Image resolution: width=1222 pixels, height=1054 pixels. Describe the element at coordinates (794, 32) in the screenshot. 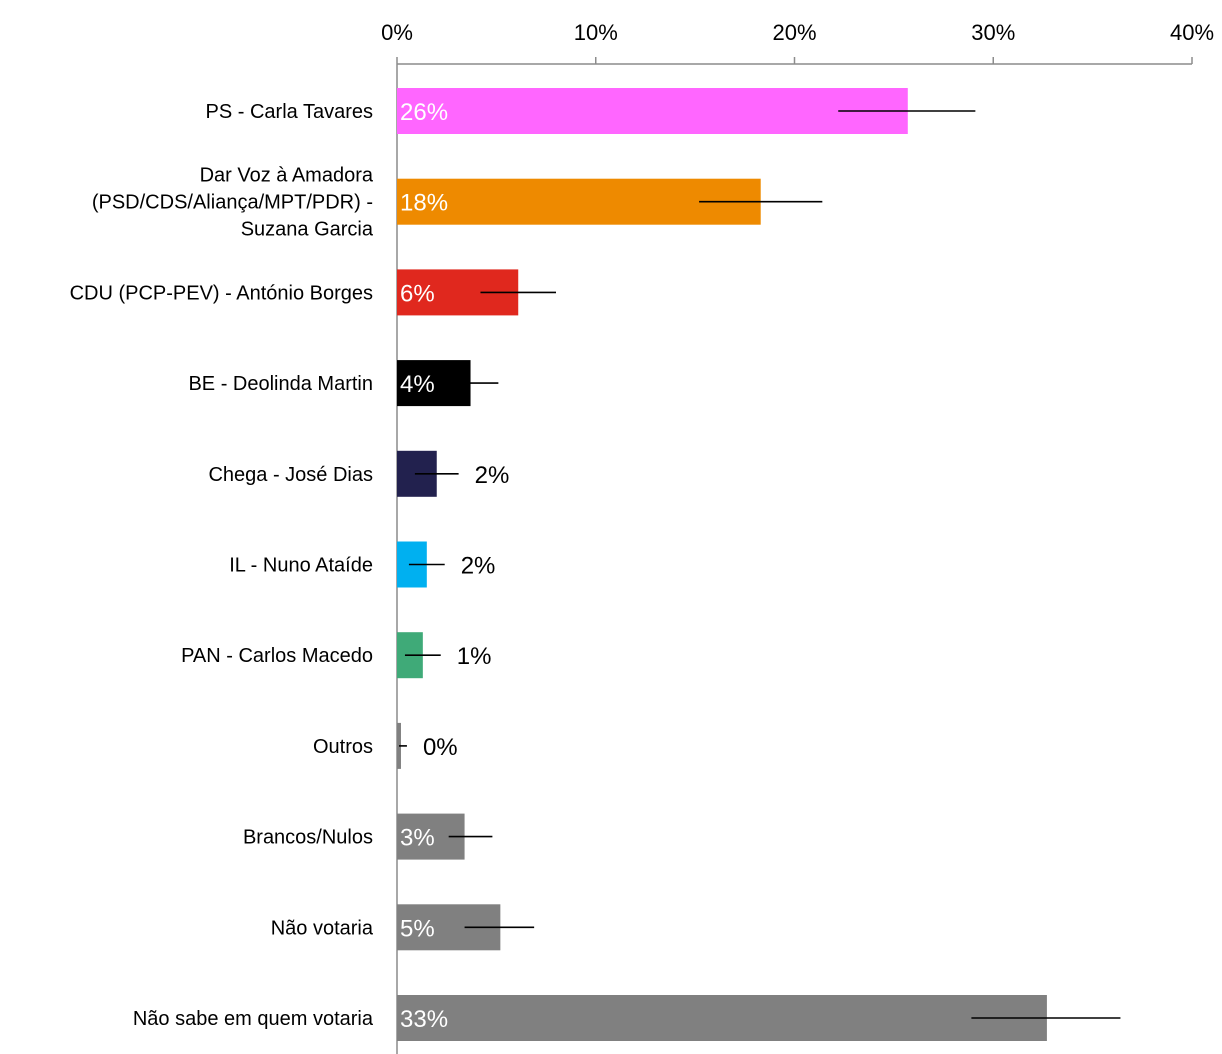

I see `x-tick-label: 20%` at that location.